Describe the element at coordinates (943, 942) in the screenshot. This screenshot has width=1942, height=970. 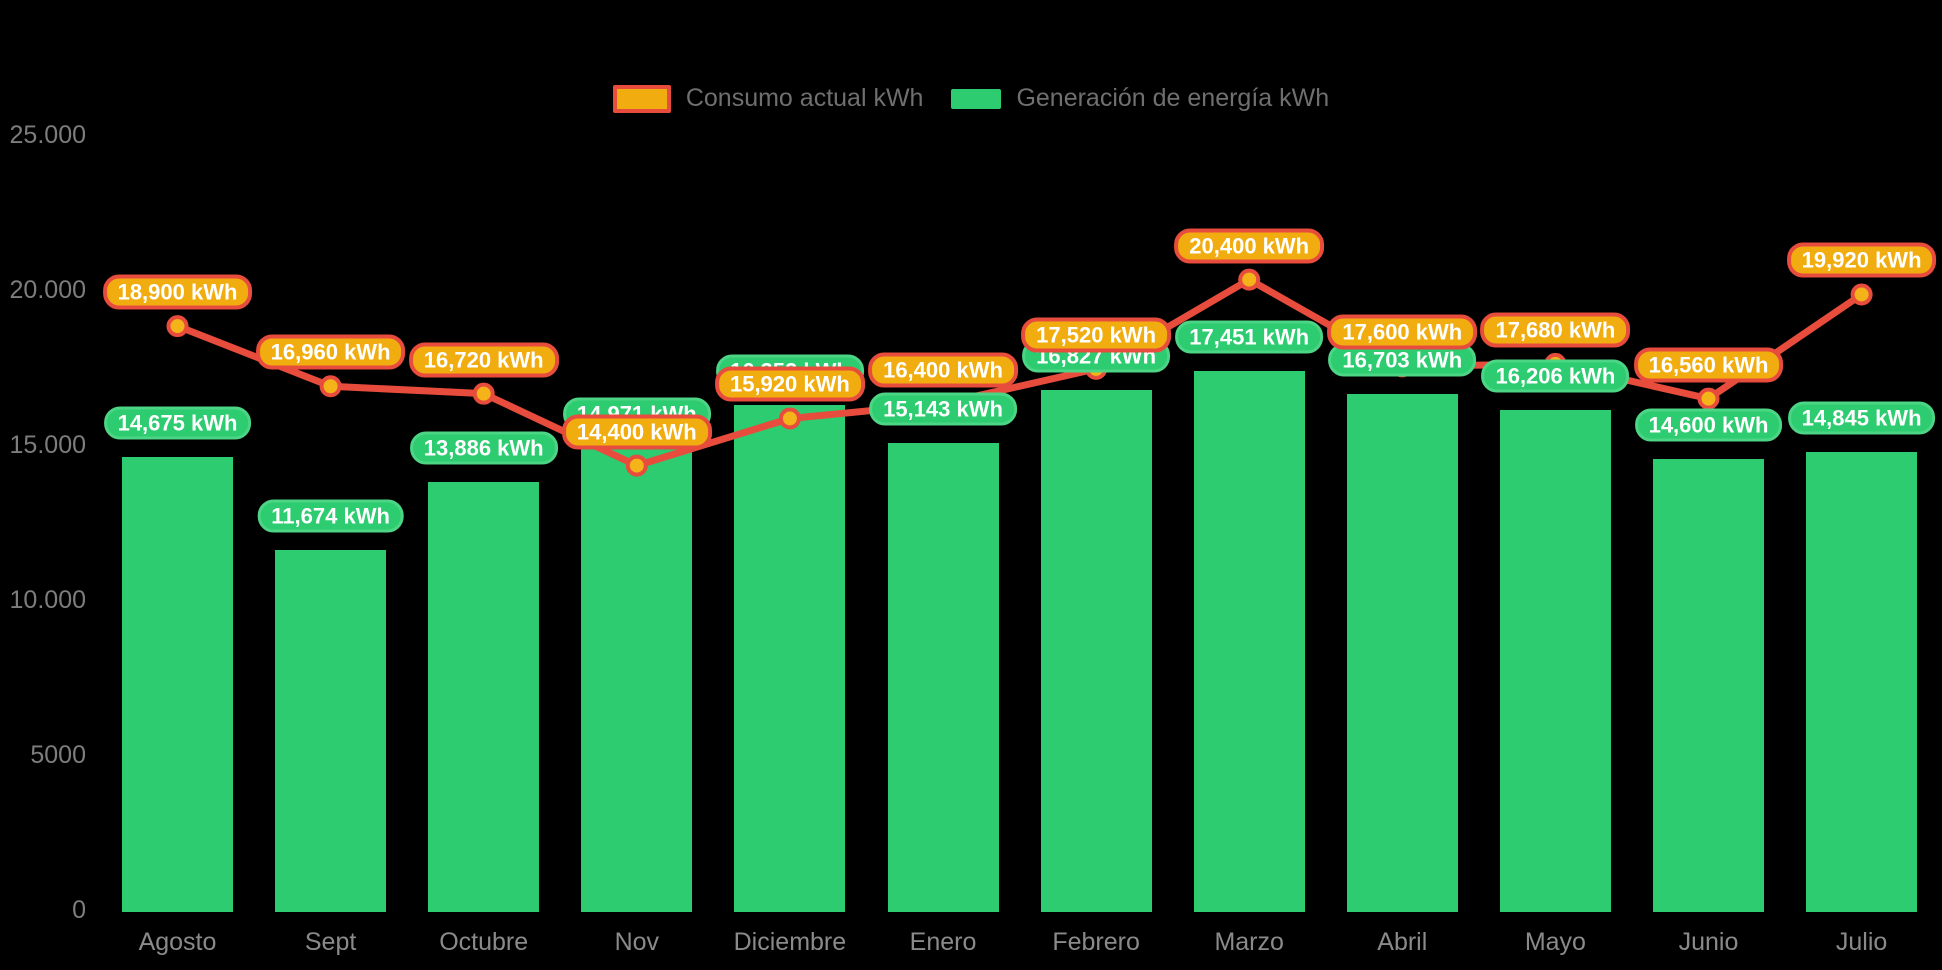
I see `x-tick-label: Enero` at that location.